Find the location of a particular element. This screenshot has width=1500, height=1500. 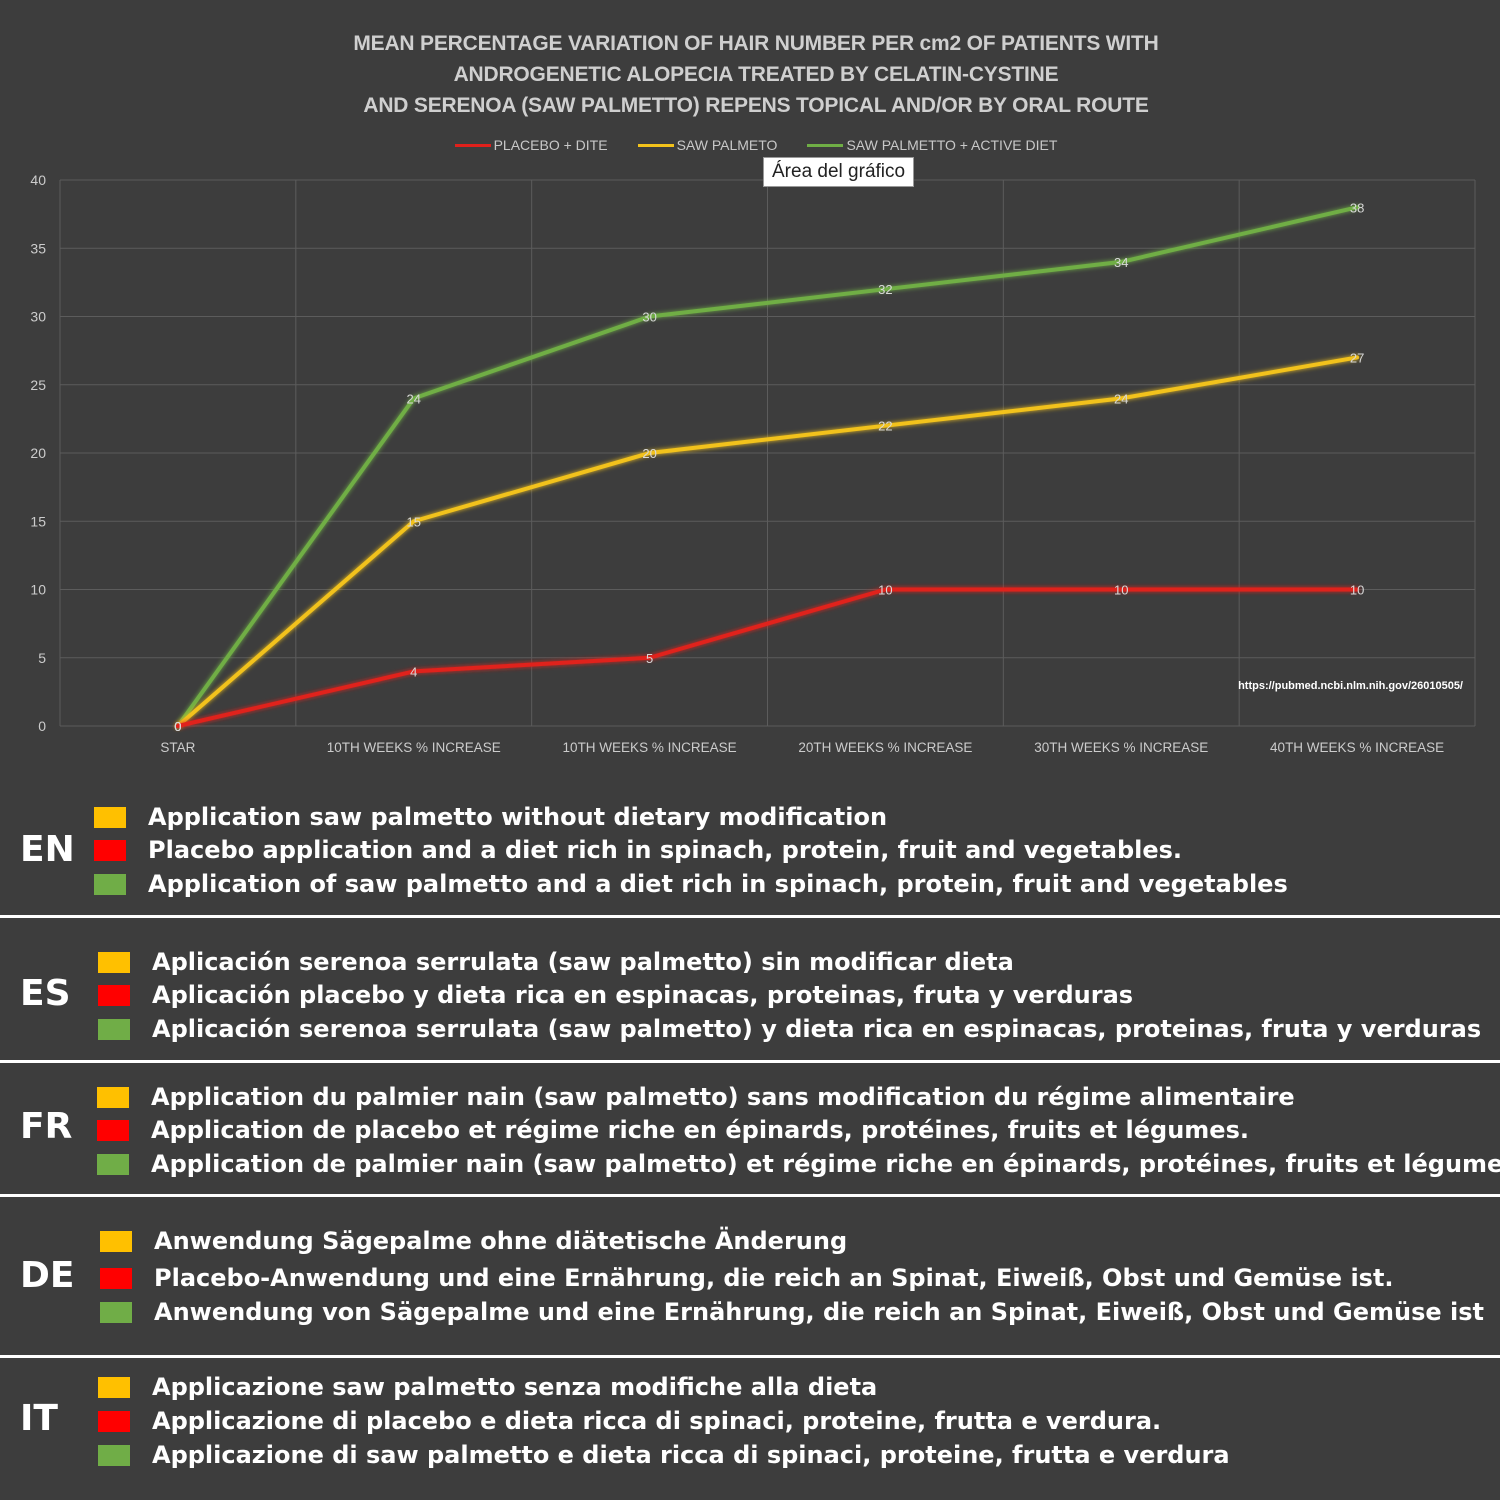

legend-swatch-yellow is located at coordinates (655, 145).